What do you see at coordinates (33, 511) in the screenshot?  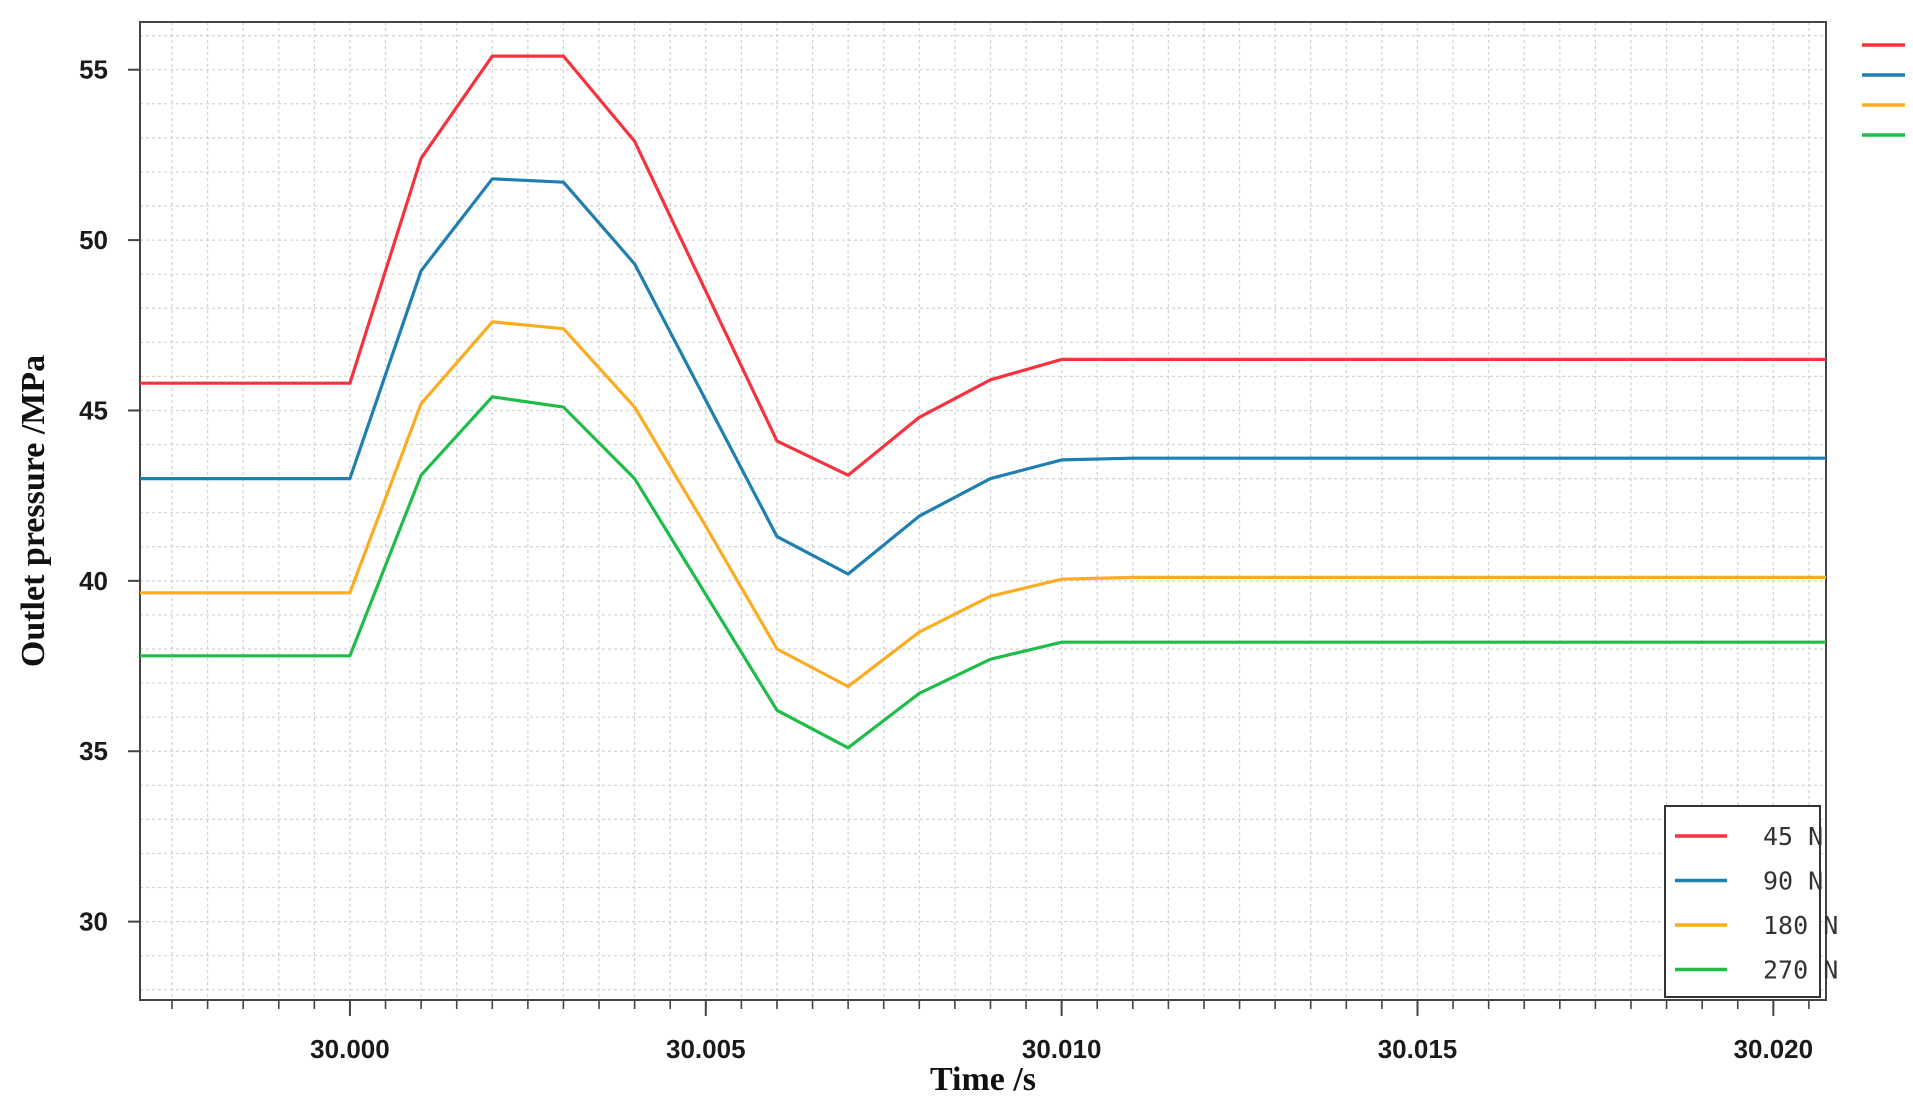 I see `y-axis-title: Outlet pressure /MPa` at bounding box center [33, 511].